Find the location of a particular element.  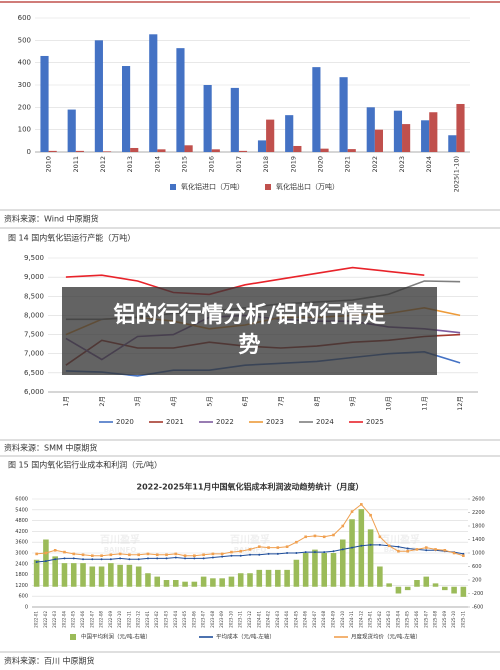

y-tick-label: 3600 is located at coordinates (21, 543).